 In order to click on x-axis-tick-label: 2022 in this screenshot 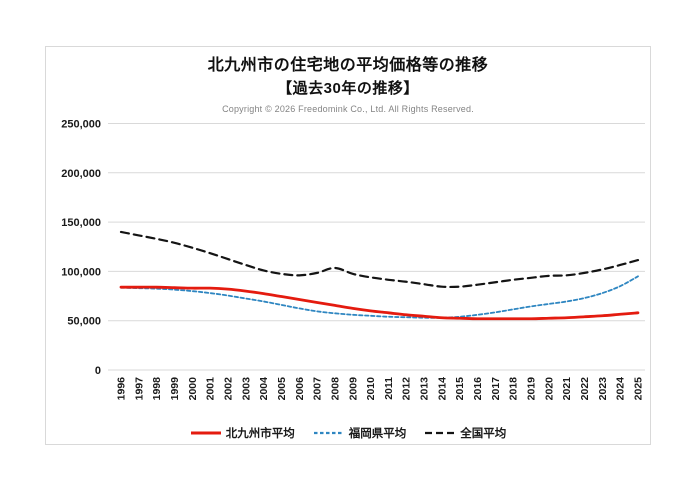, I will do `click(585, 389)`.